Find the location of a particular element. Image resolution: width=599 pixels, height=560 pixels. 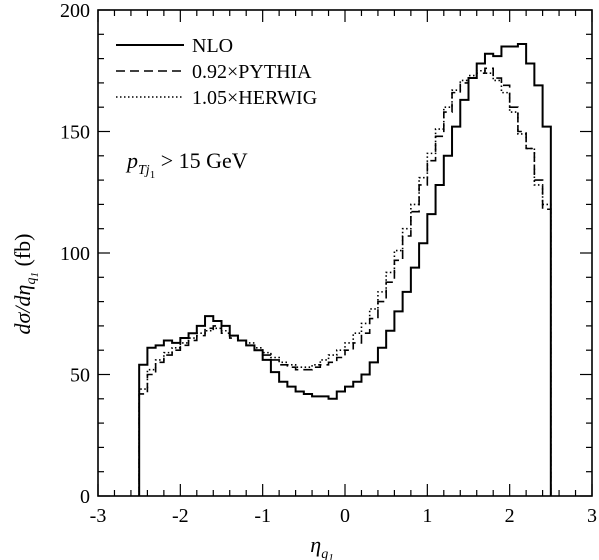

x-axis-label: ηq1 is located at coordinates (321, 546).